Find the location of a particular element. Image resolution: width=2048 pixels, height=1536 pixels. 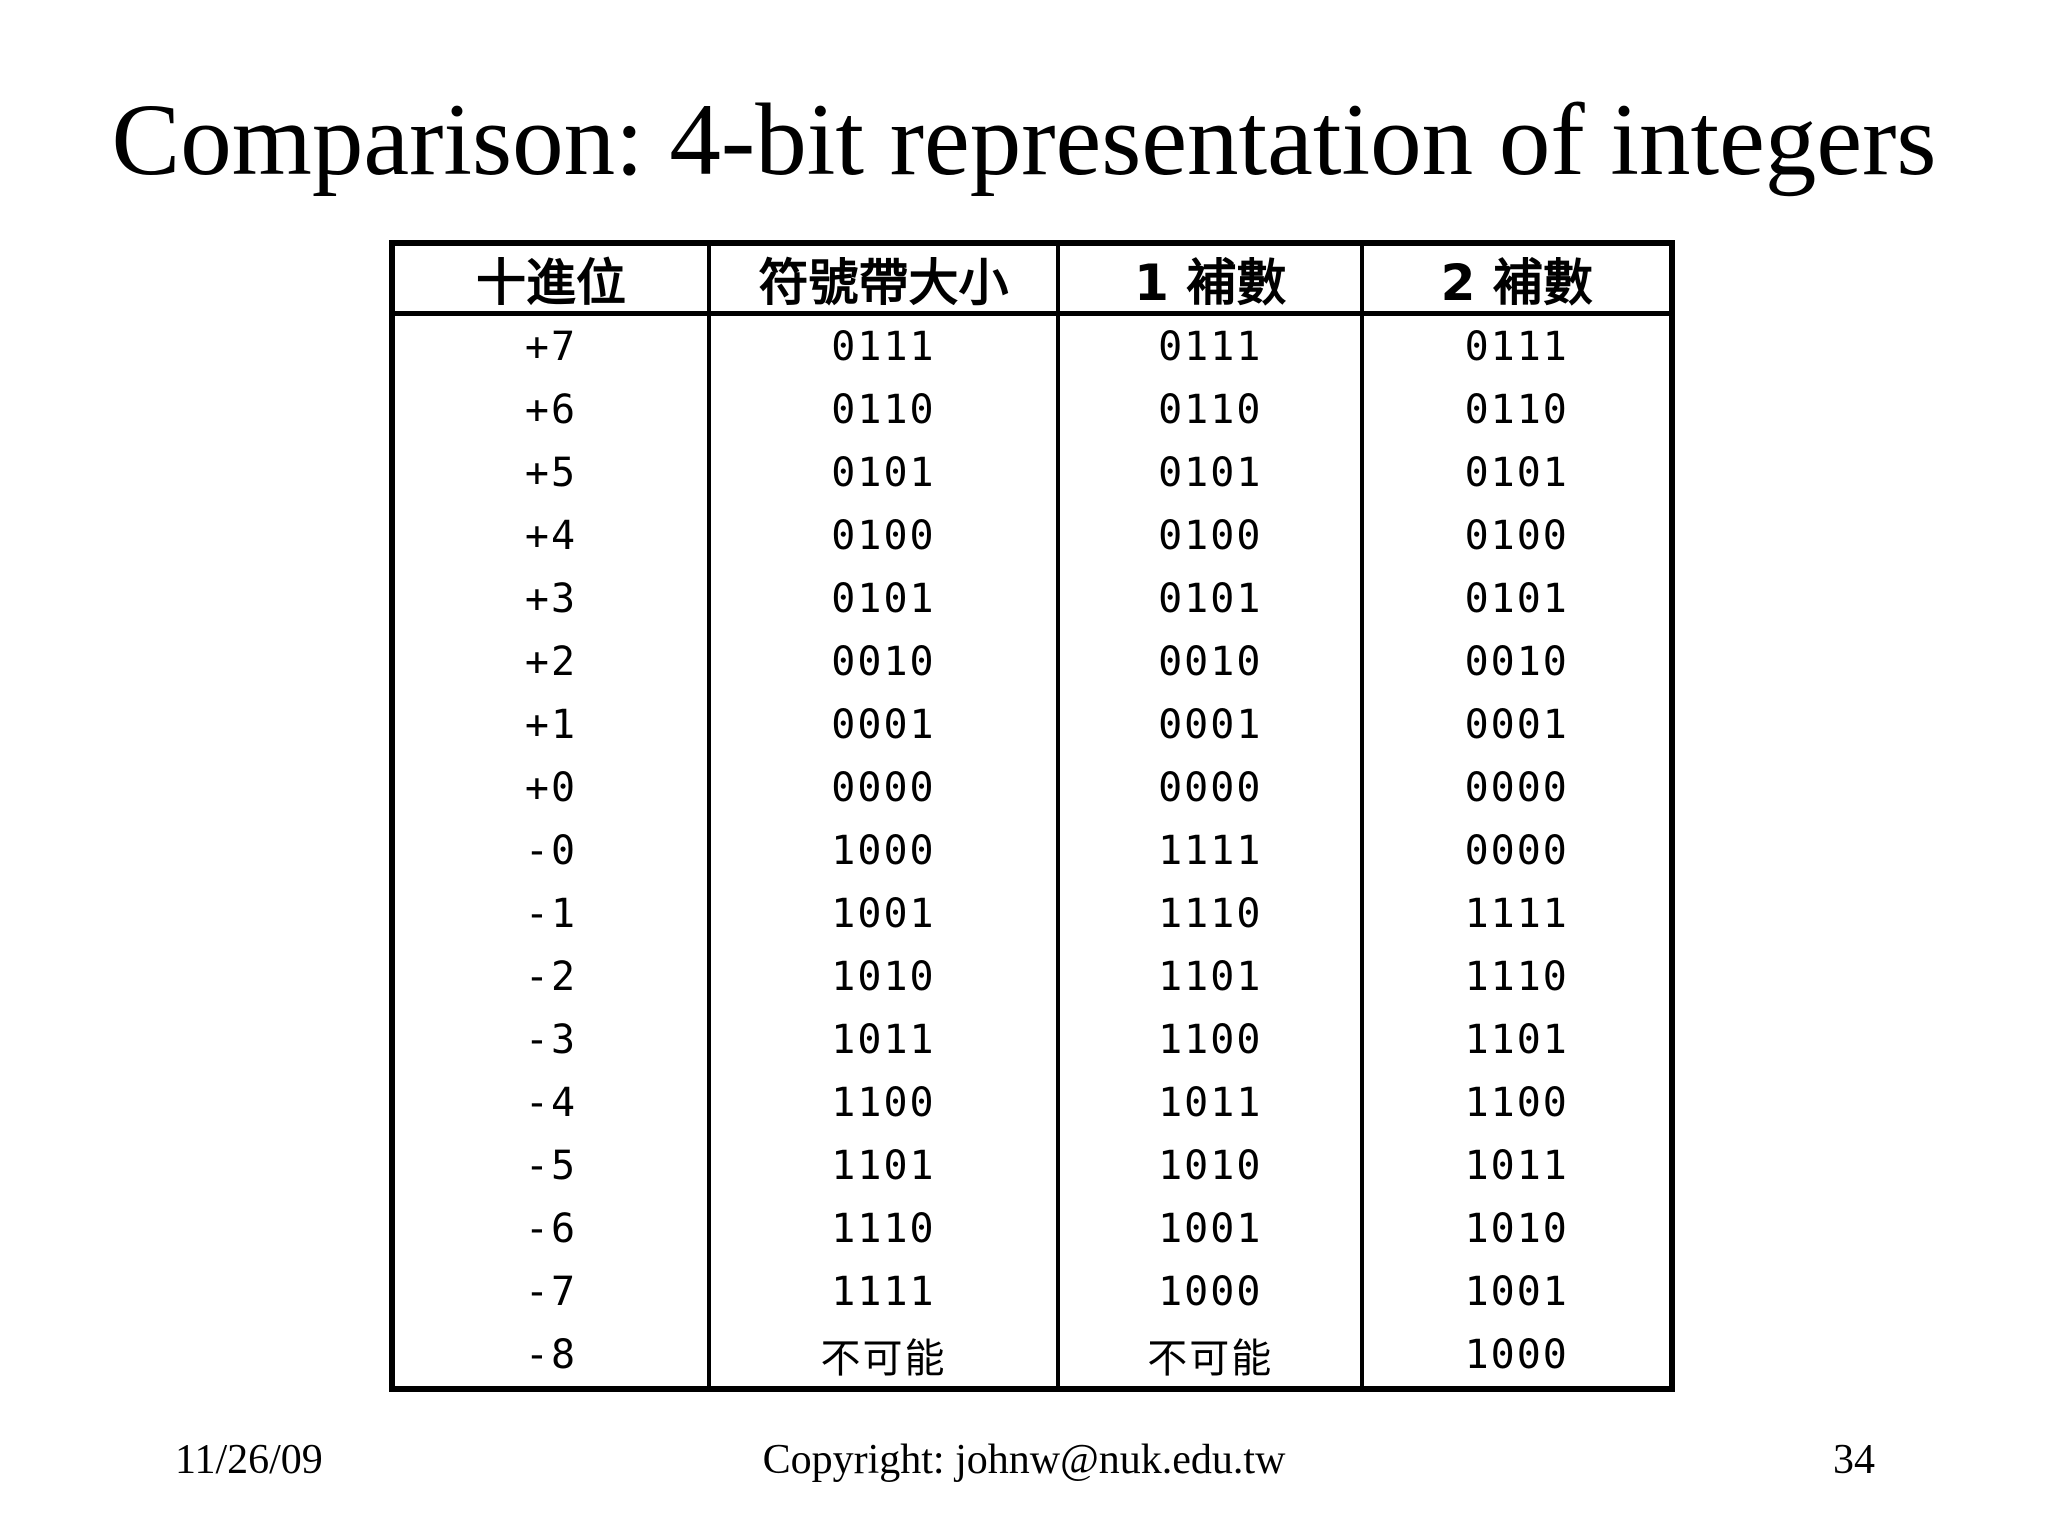

table-cell: -7 is located at coordinates (553, 1292).